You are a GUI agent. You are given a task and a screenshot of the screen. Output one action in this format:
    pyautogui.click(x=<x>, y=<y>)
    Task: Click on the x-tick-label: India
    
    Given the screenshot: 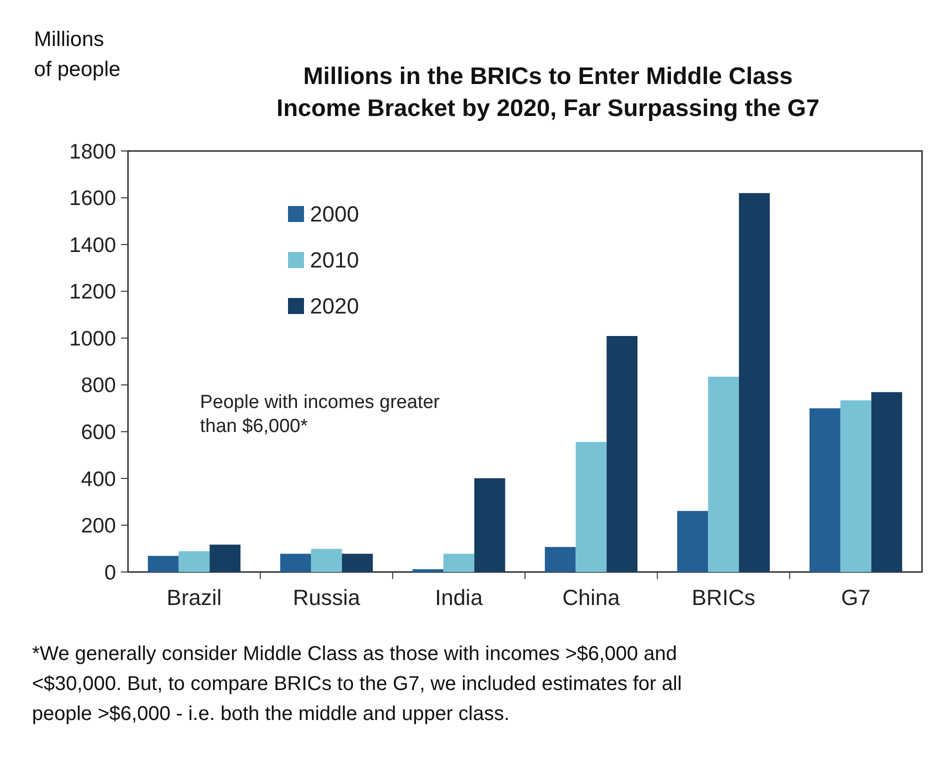 What is the action you would take?
    pyautogui.click(x=459, y=597)
    